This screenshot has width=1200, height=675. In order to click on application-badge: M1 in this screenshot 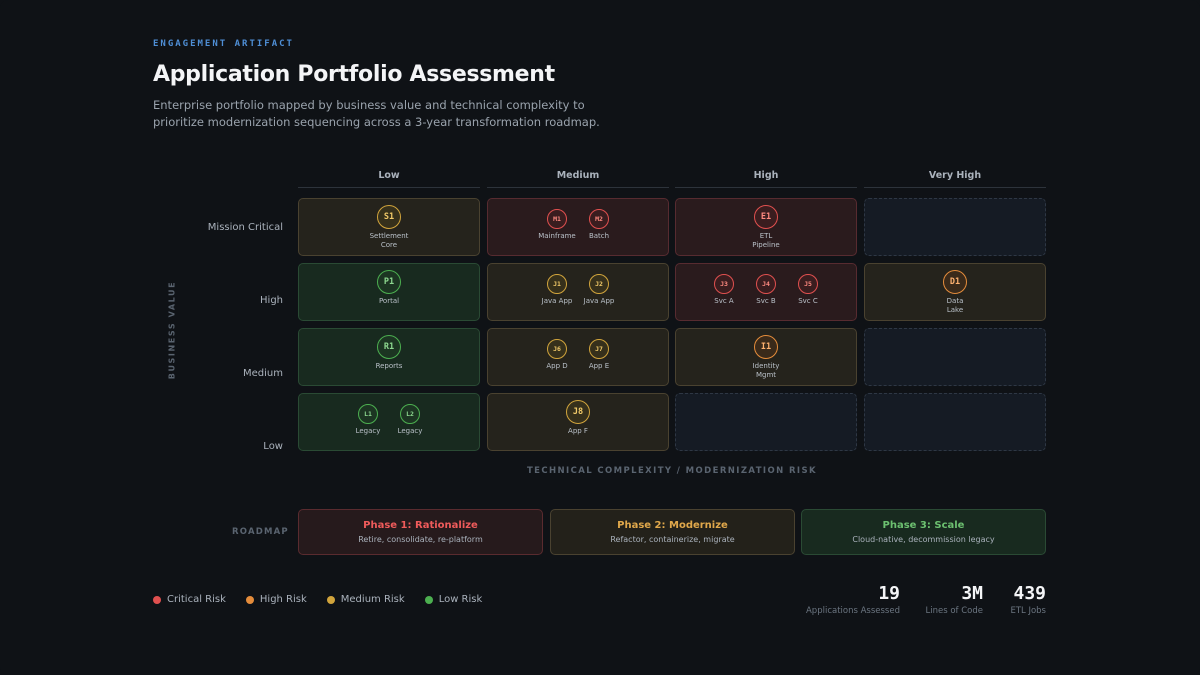, I will do `click(557, 219)`.